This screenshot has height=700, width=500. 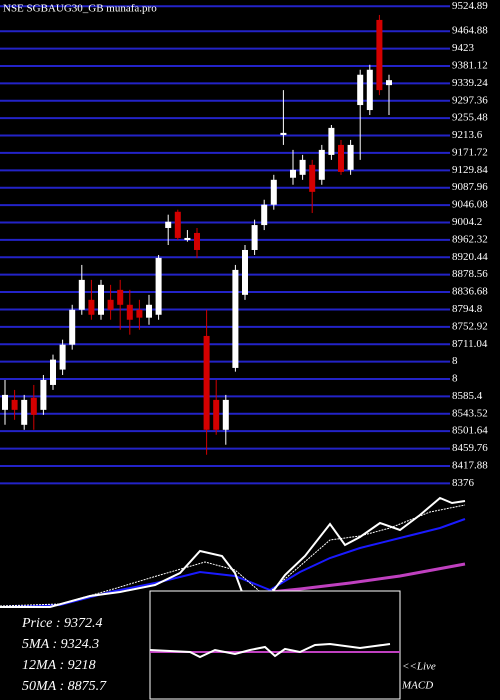 I want to click on macd-label: MACD, so click(x=417, y=686).